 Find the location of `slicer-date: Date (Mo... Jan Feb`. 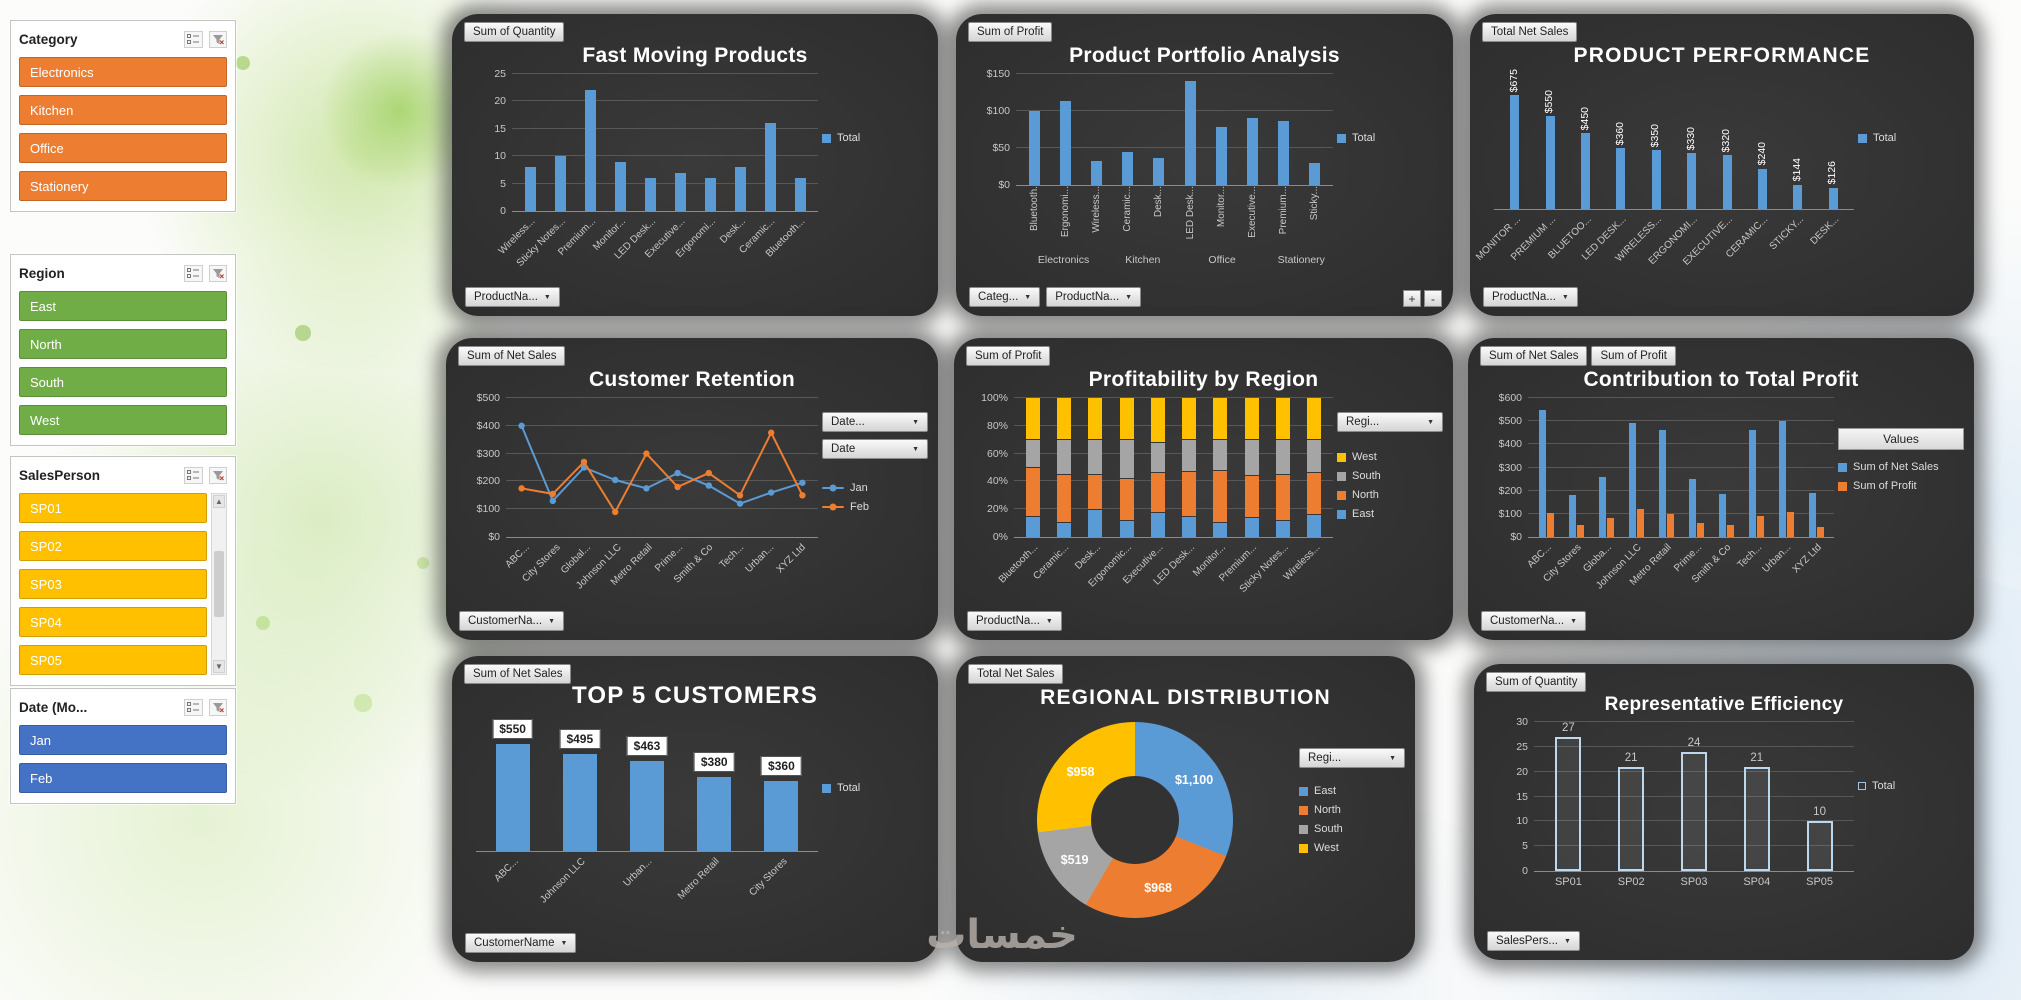

slicer-date: Date (Mo... Jan Feb is located at coordinates (123, 746).